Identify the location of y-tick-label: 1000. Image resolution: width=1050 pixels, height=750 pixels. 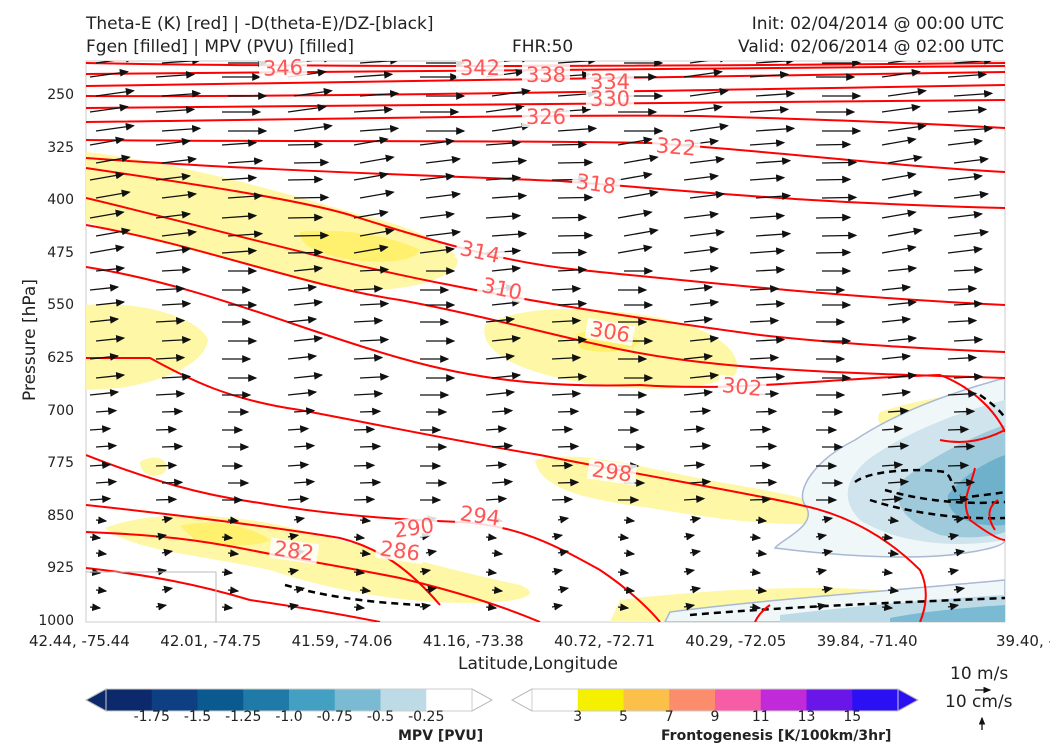
(56, 621).